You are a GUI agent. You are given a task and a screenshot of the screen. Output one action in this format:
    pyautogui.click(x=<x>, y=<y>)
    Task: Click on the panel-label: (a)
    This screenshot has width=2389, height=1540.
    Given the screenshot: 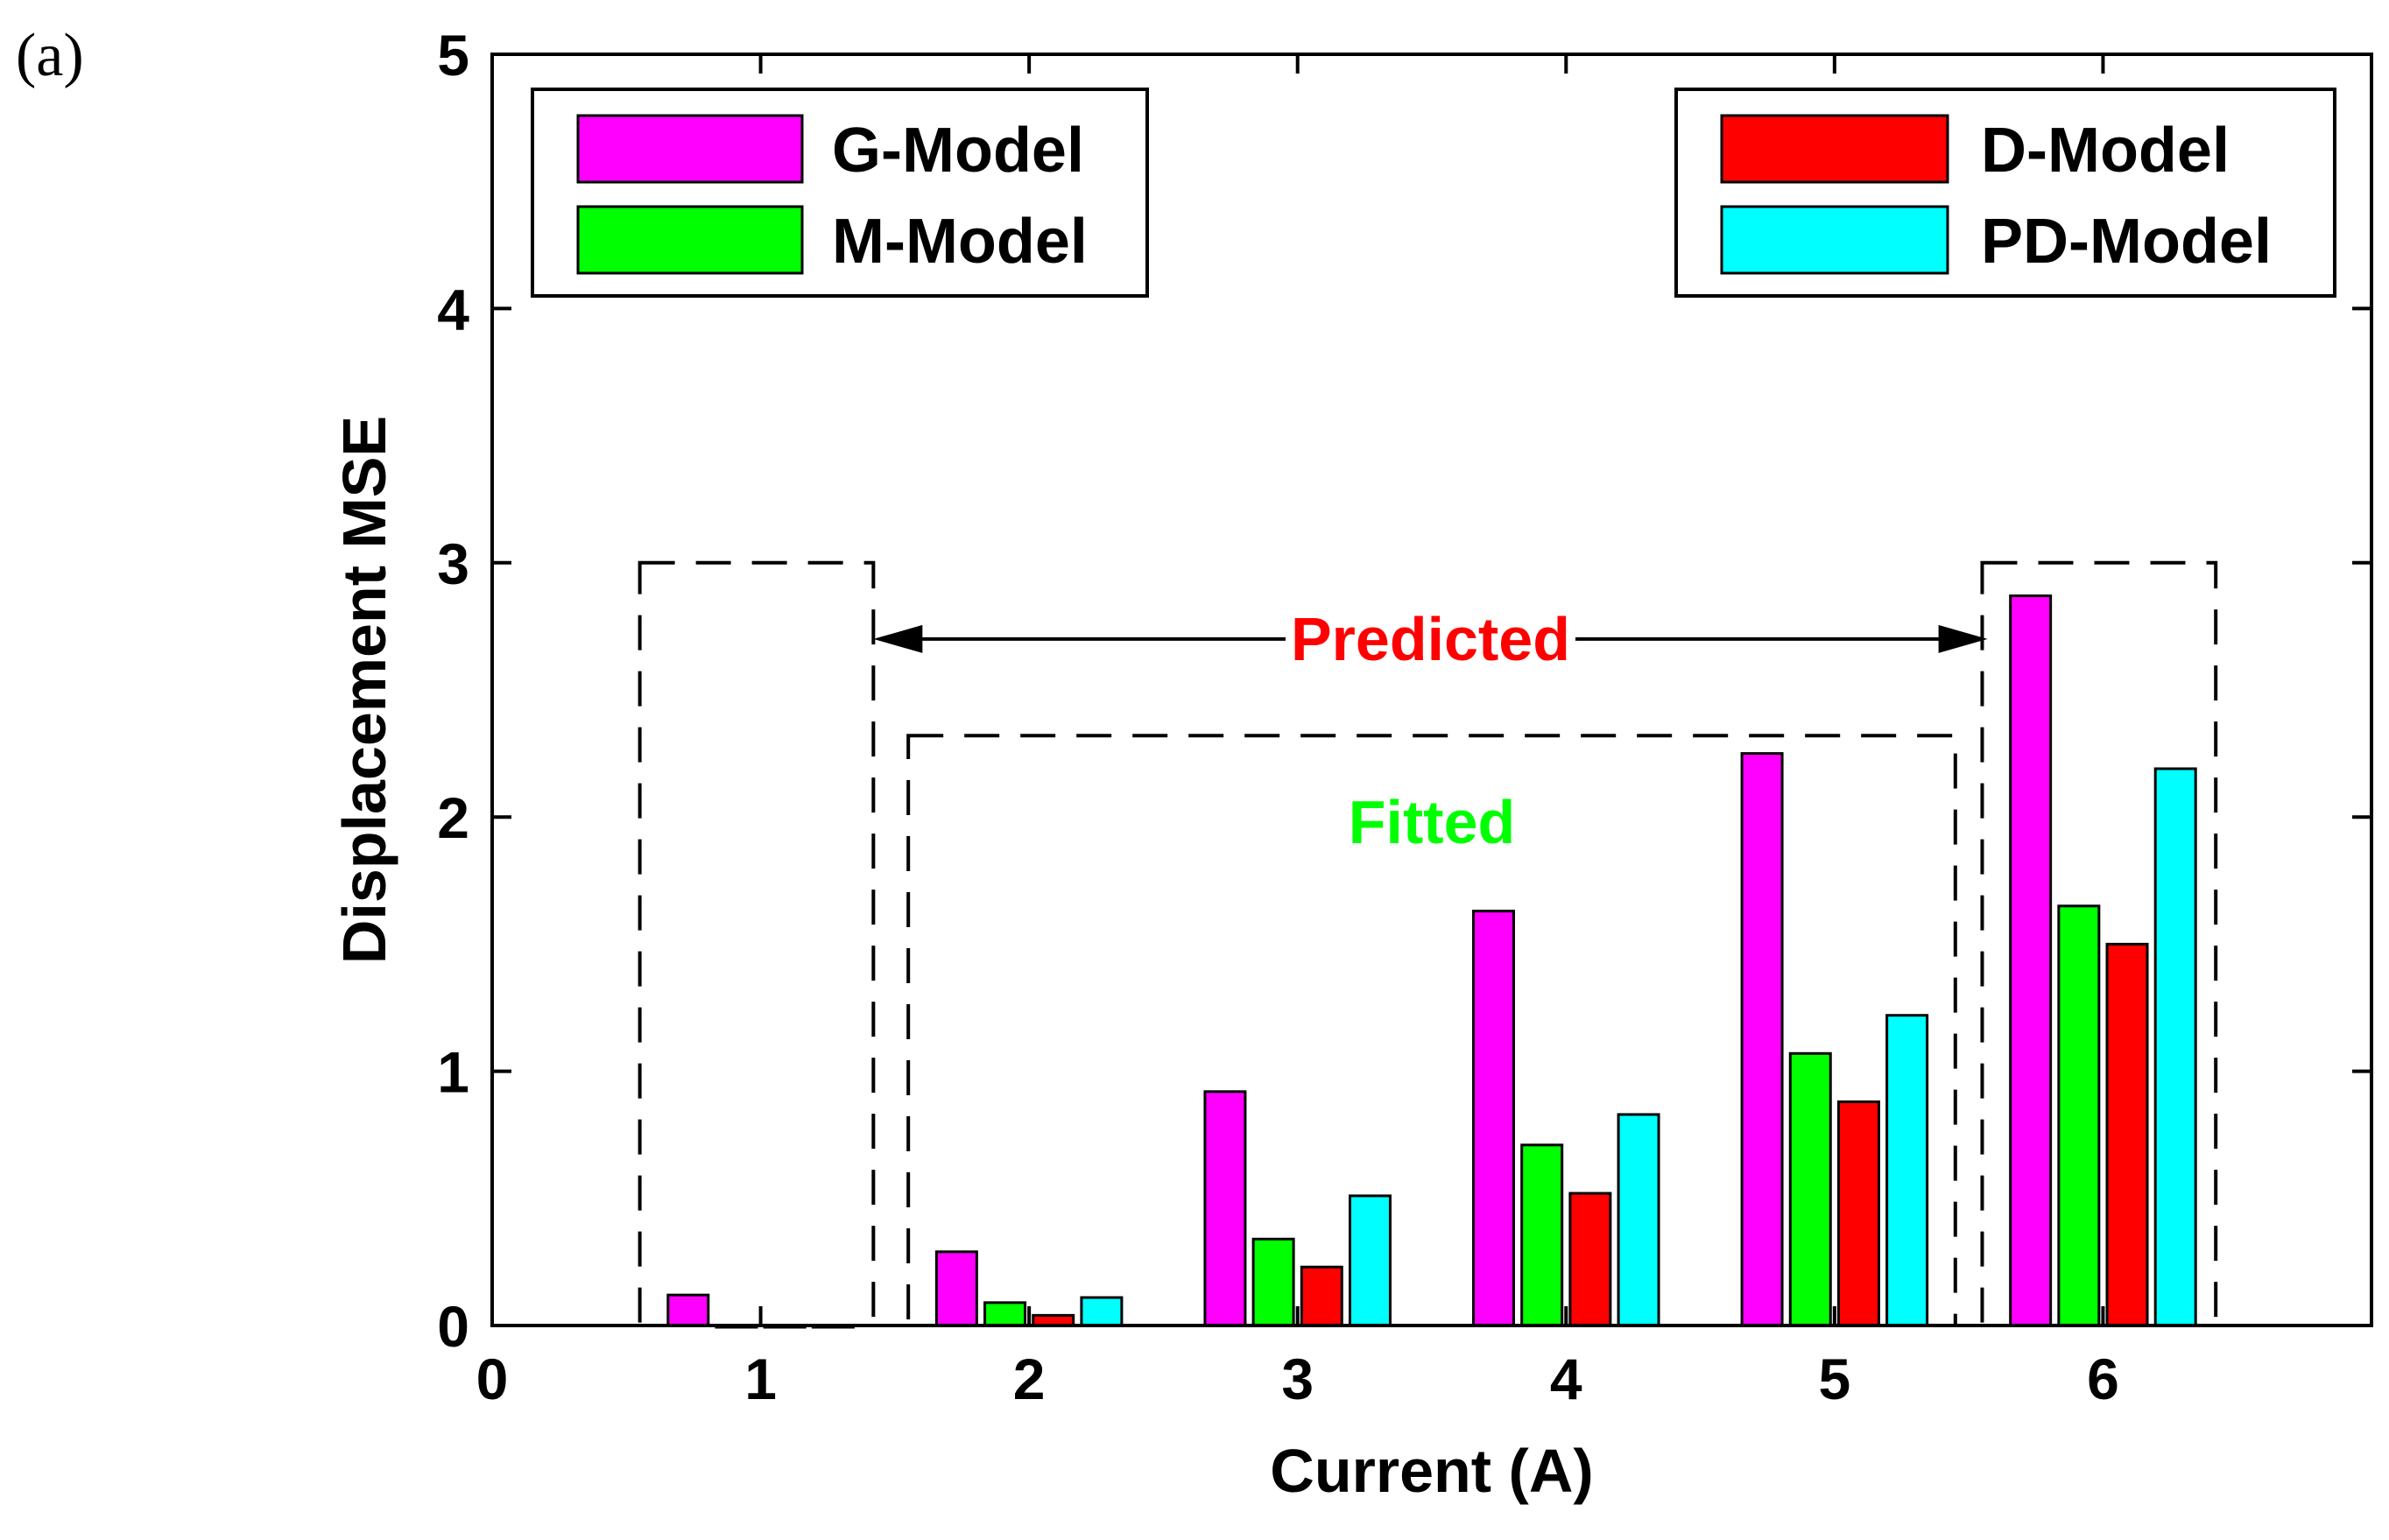 What is the action you would take?
    pyautogui.click(x=50, y=55)
    